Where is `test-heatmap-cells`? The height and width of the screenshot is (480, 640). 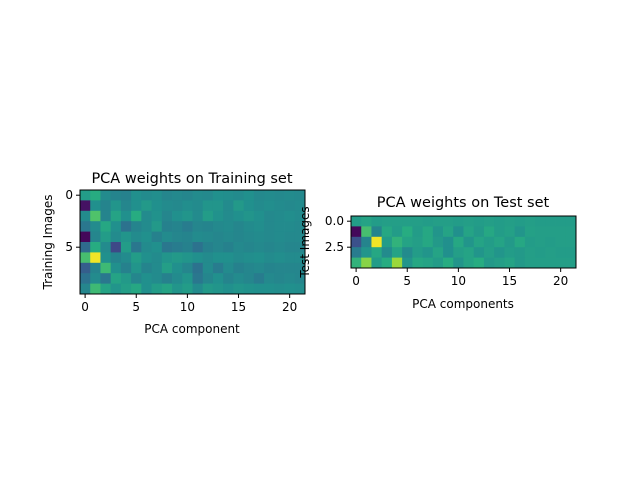
test-heatmap-cells is located at coordinates (464, 242).